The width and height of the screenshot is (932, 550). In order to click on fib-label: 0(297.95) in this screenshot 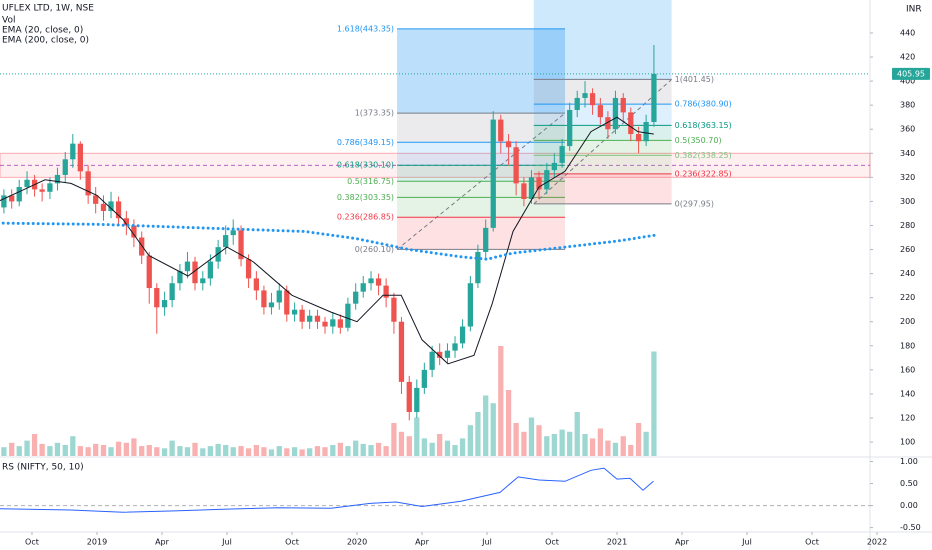, I will do `click(694, 203)`.